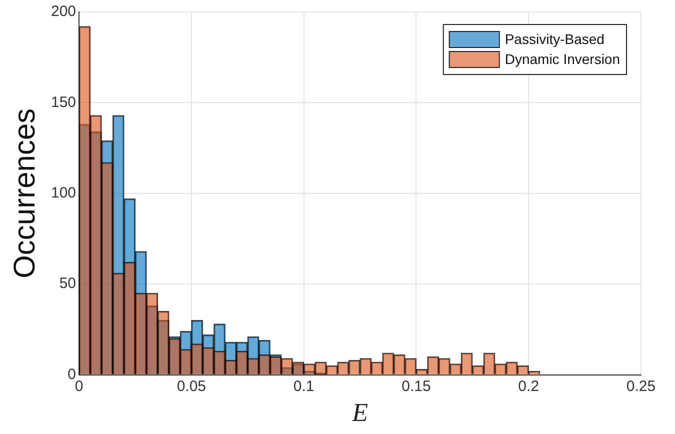 The image size is (675, 434). I want to click on x-tick-label: 0.25, so click(641, 386).